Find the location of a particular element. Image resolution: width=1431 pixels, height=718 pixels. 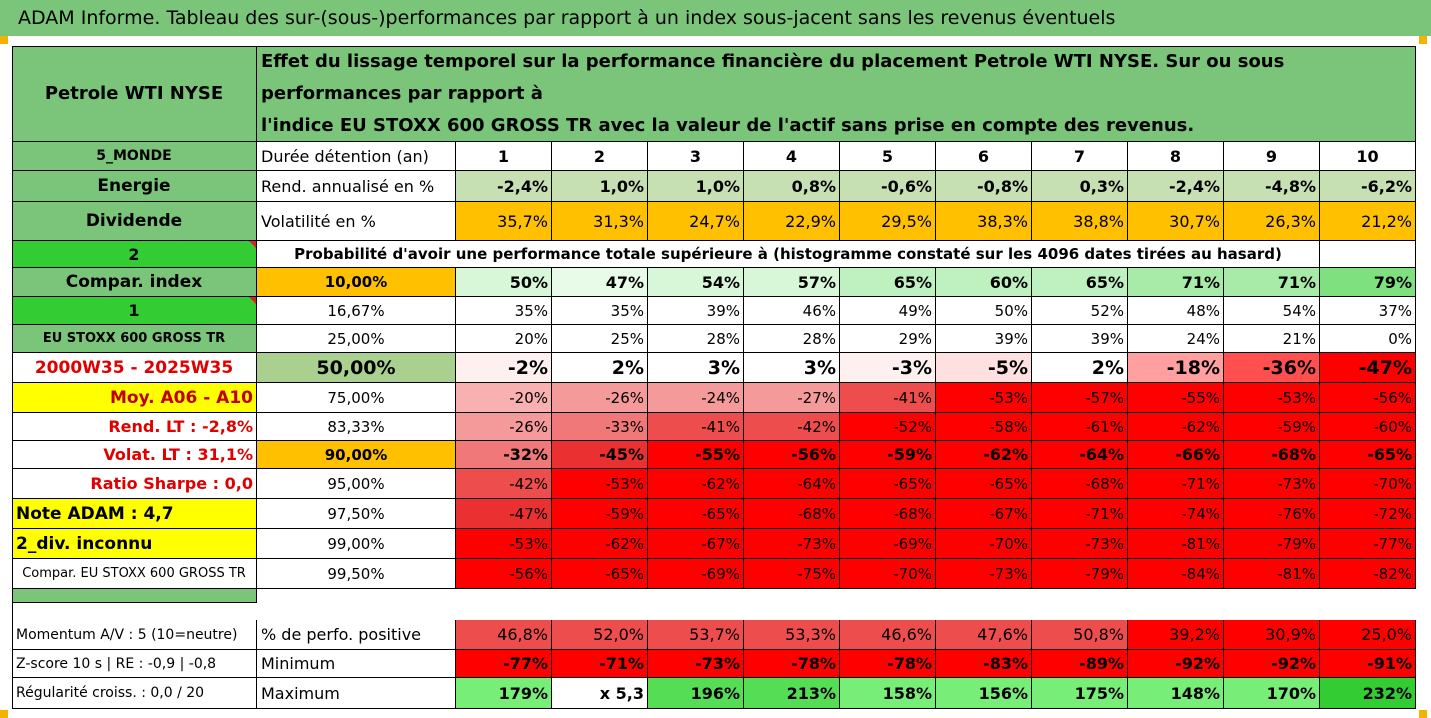

maximum-value: 196% is located at coordinates (696, 693).